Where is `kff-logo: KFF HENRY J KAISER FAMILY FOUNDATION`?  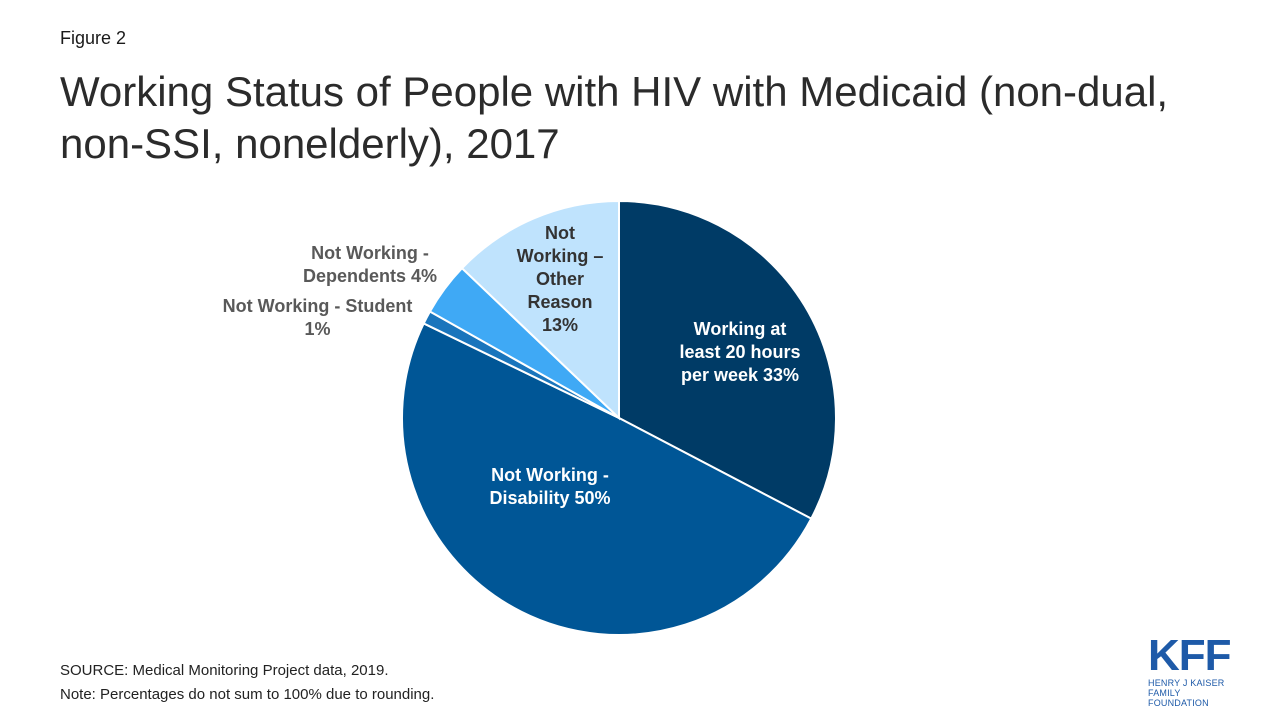
kff-logo: KFF HENRY J KAISER FAMILY FOUNDATION is located at coordinates (1194, 670).